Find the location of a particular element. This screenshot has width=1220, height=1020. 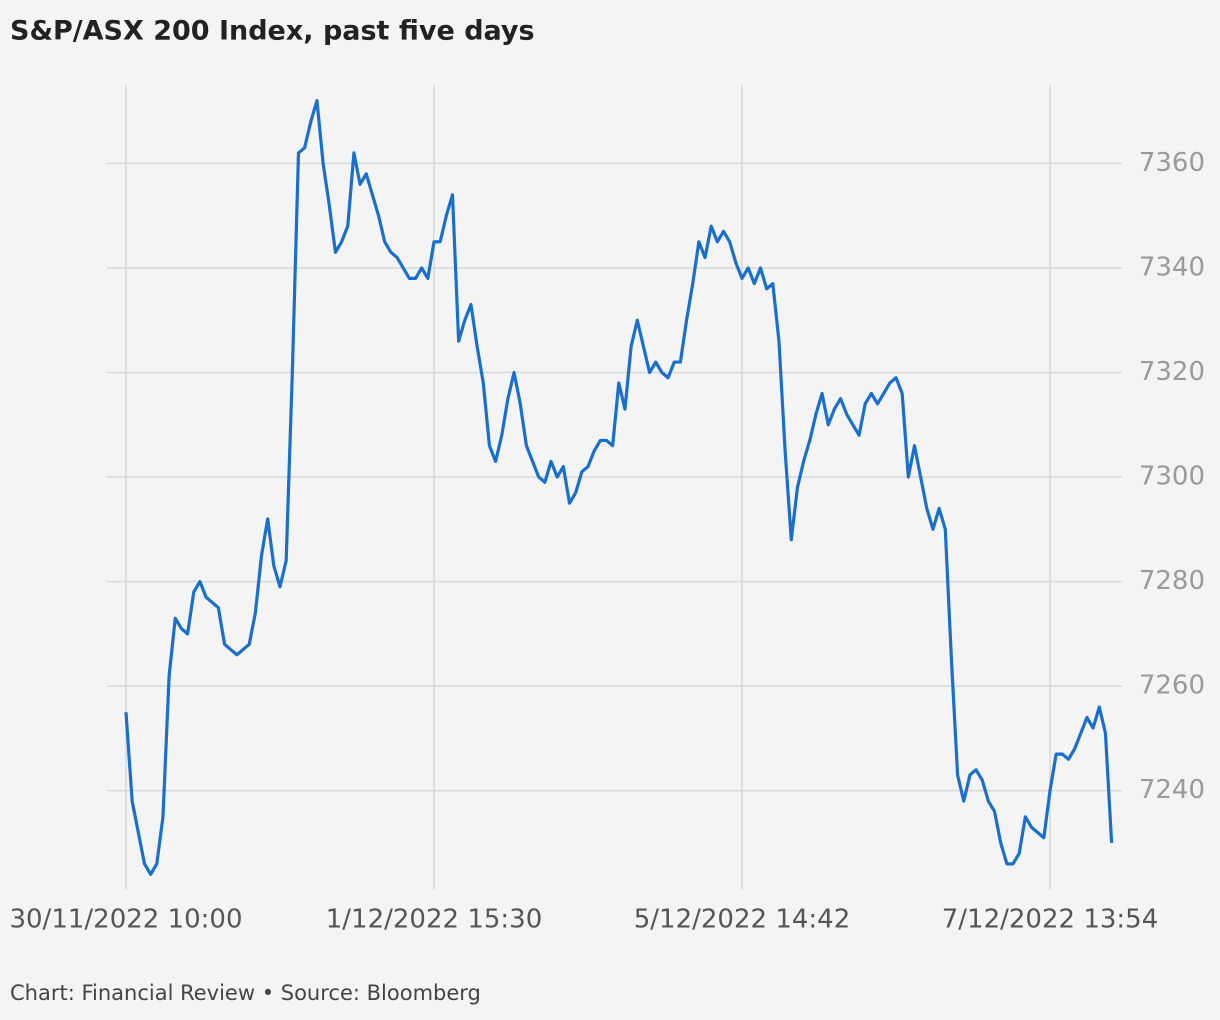

y-tick-label: 7320 is located at coordinates (1172, 372).